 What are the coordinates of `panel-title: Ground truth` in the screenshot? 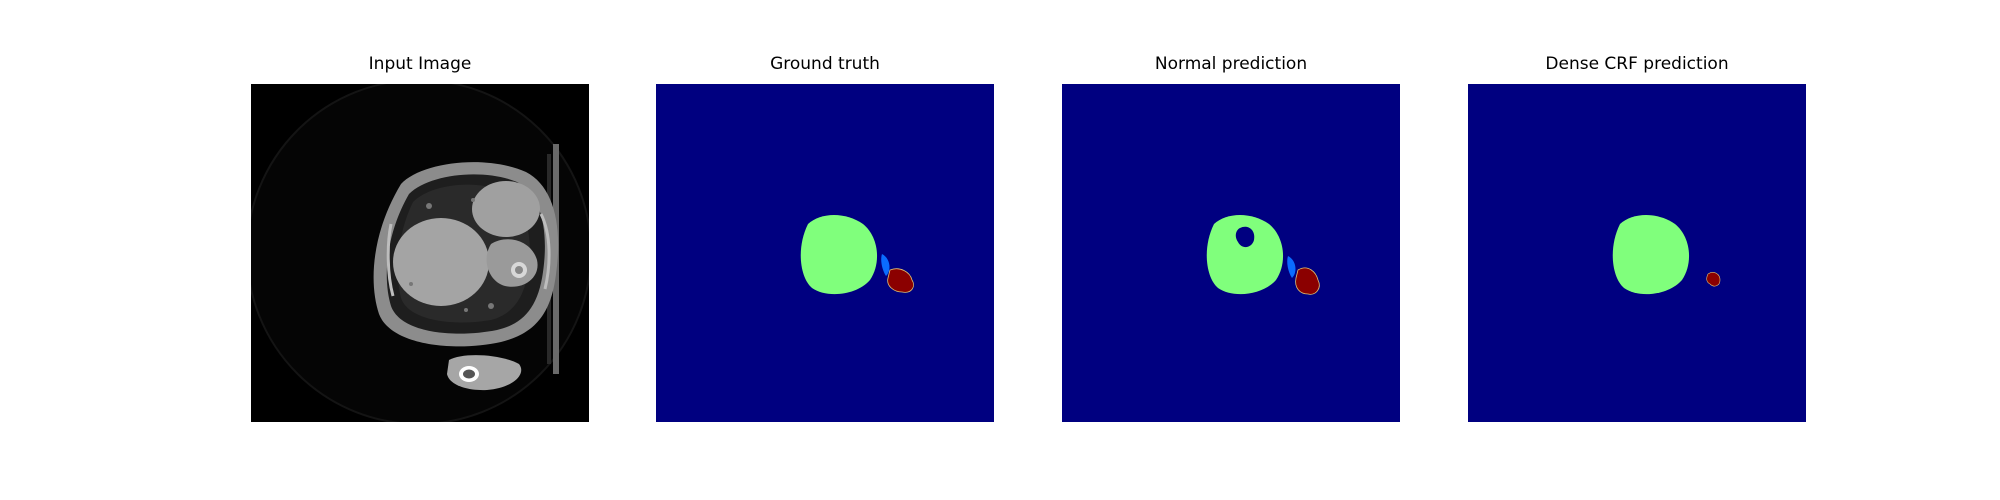 It's located at (825, 64).